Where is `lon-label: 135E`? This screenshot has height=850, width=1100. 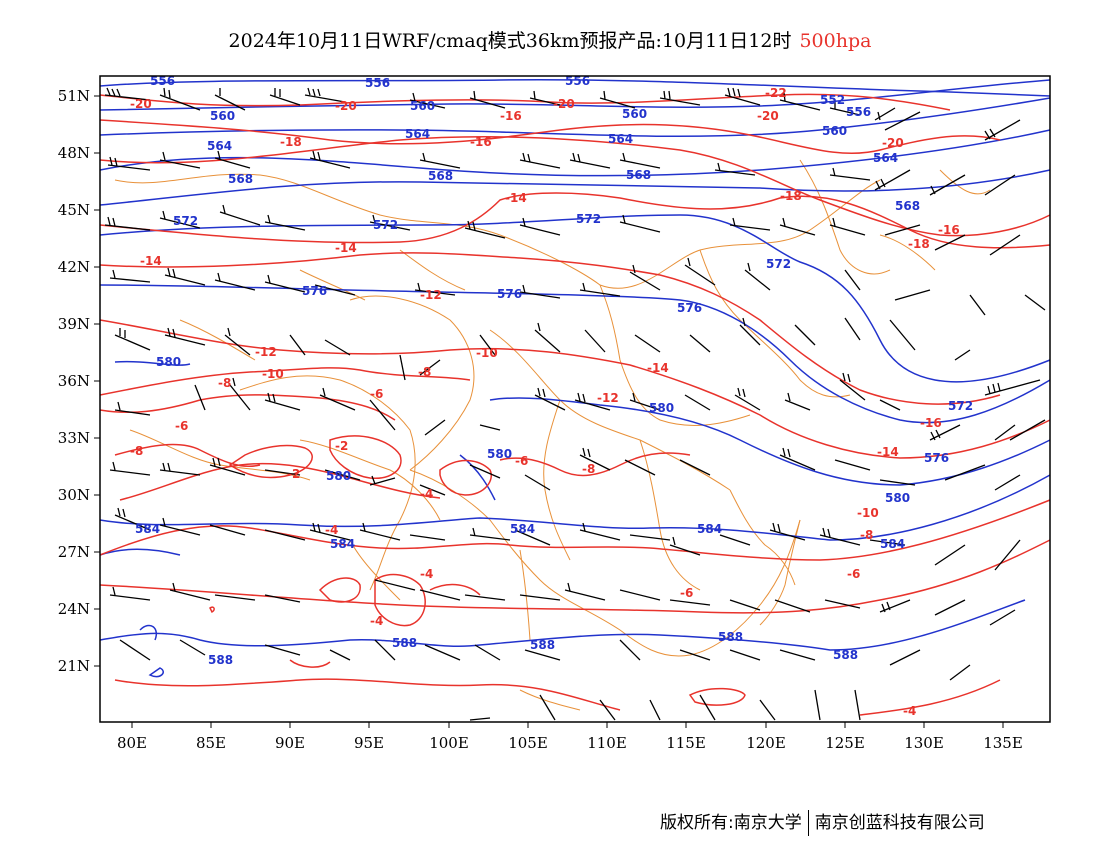
lon-label: 135E is located at coordinates (1003, 743).